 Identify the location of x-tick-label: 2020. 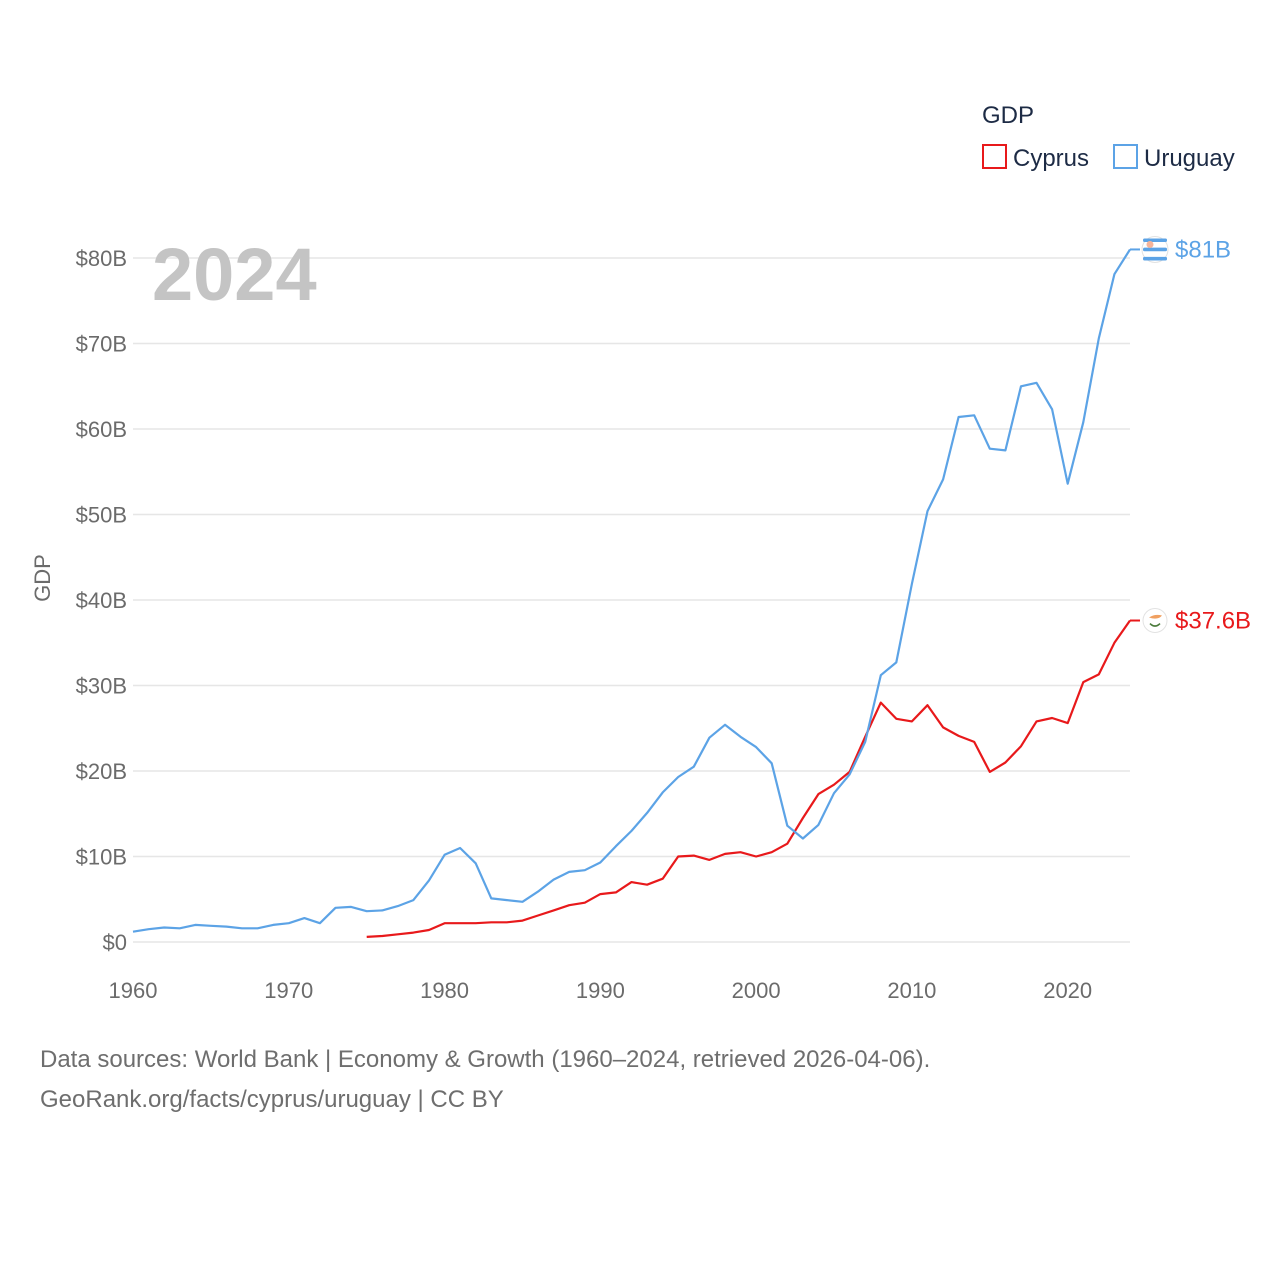
(1067, 990).